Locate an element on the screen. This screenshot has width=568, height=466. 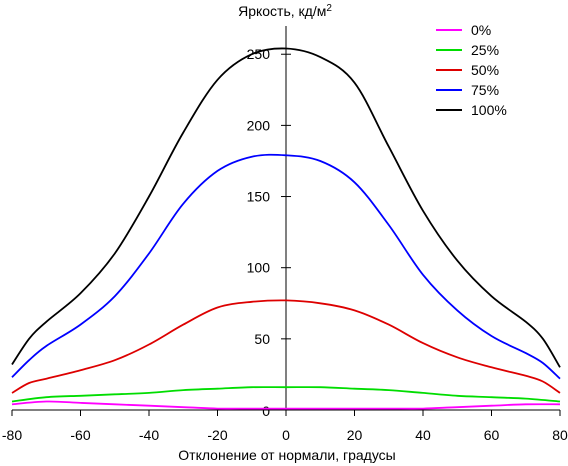
x-axis-label: Отклонение от нормали, градусы is located at coordinates (286, 455).